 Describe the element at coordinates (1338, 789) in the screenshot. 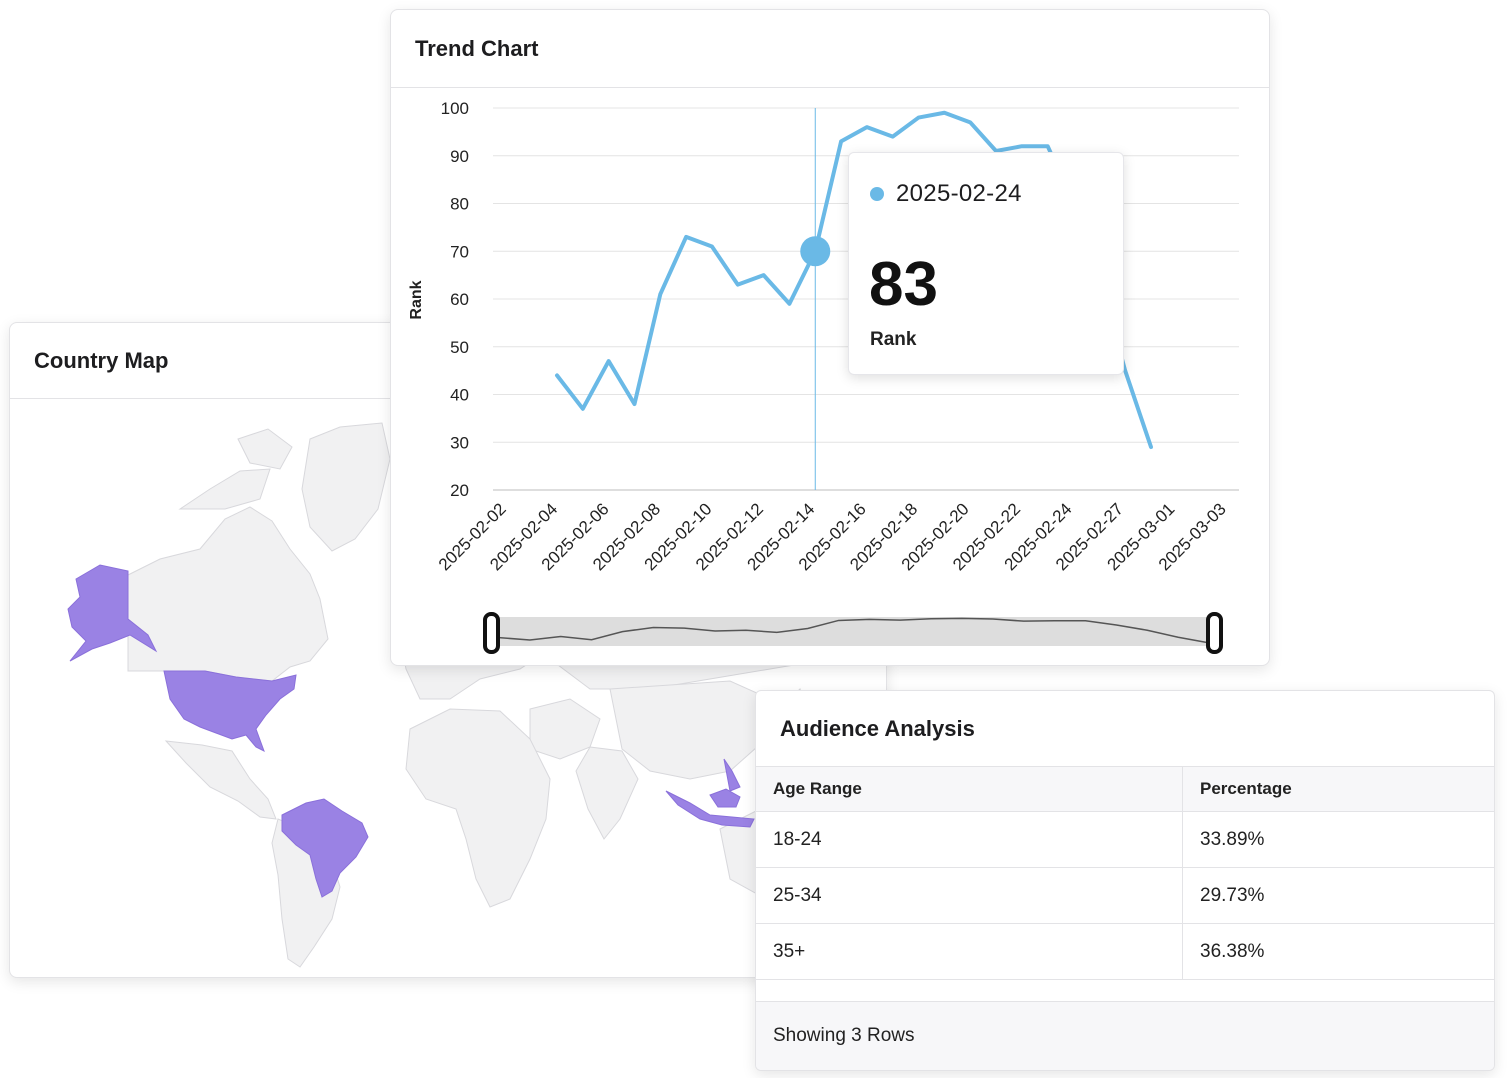

I see `column-header-percentage: Percentage` at that location.